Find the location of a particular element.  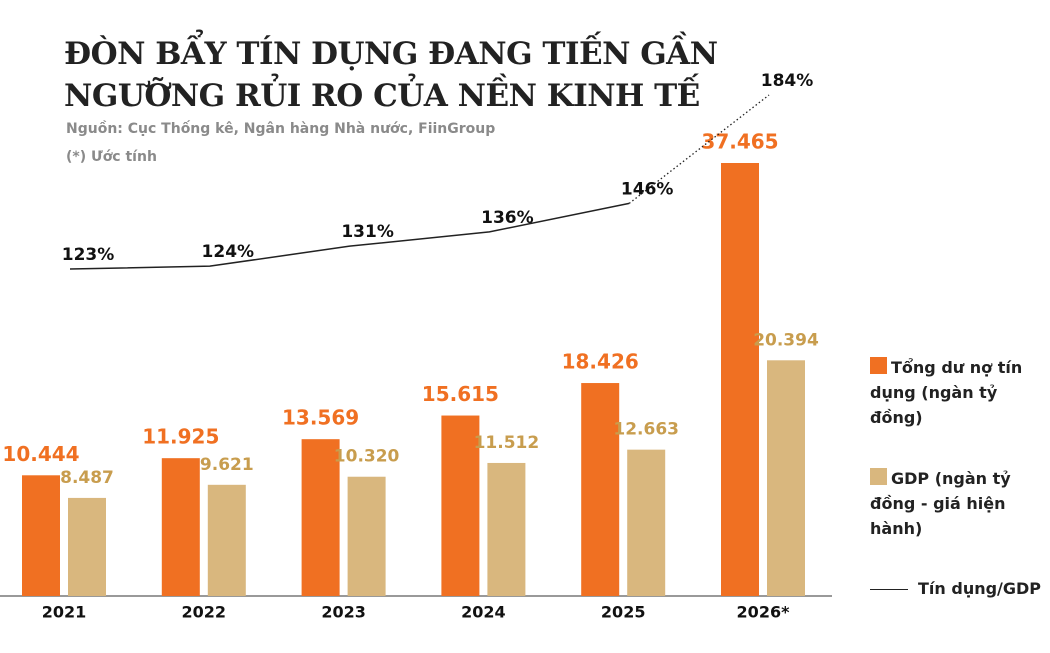

legend-item: GDP (ngàn tỷ đồng - giá hiện hành) is located at coordinates (955, 503).